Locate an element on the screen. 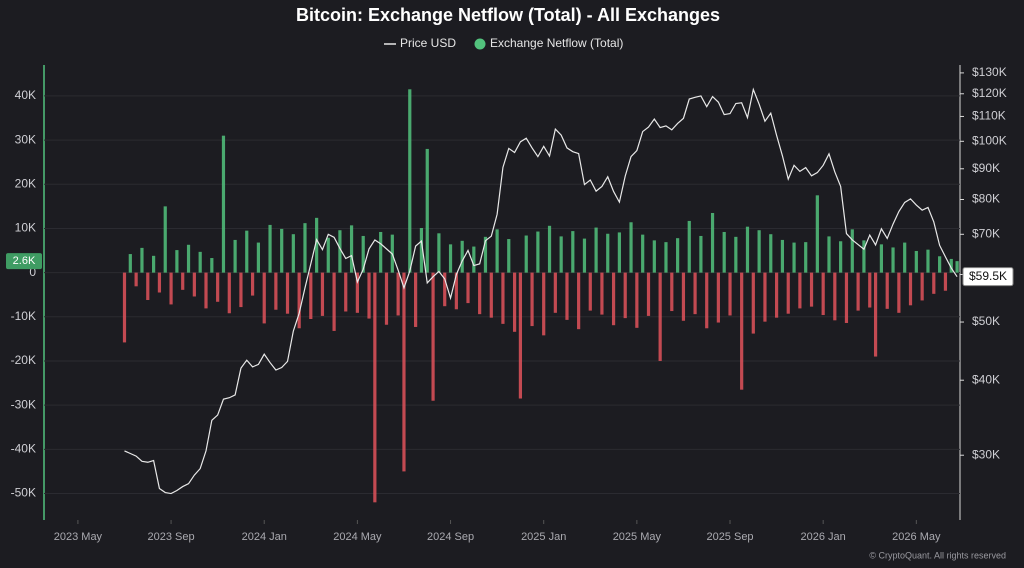 The image size is (1024, 568). x-tick-label: 2025 Sep is located at coordinates (729, 537).